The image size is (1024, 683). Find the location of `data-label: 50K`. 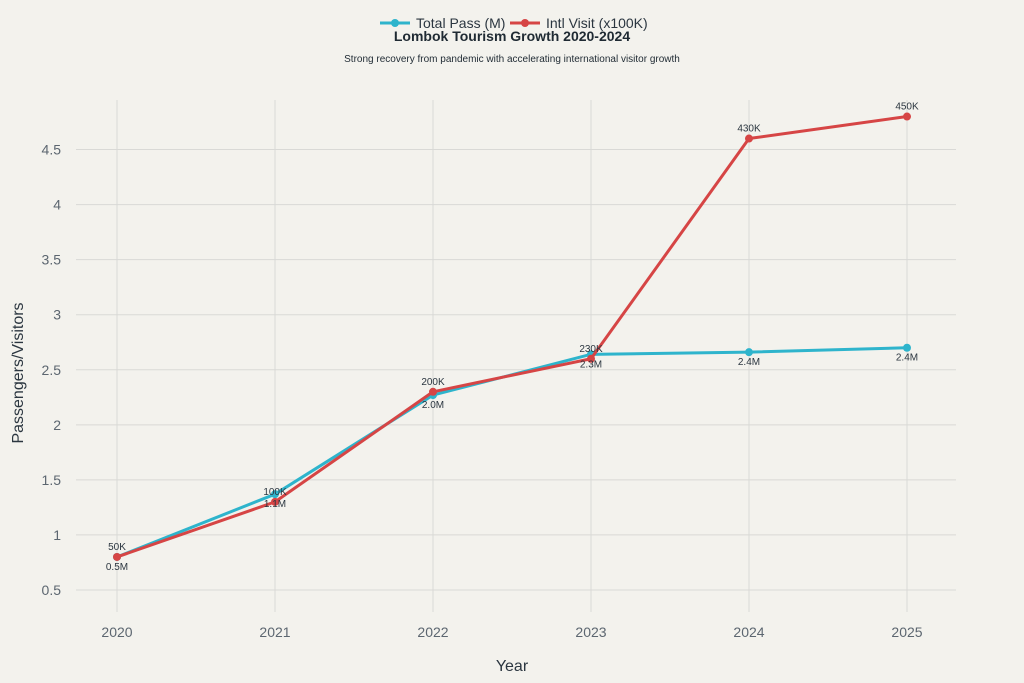

data-label: 50K is located at coordinates (117, 547).